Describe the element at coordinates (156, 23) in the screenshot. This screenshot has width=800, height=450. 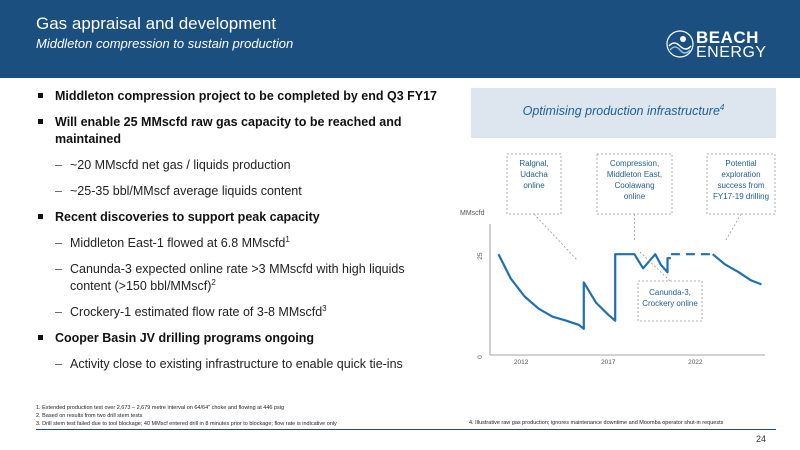
I see `page-title: Gas appraisal and development` at that location.